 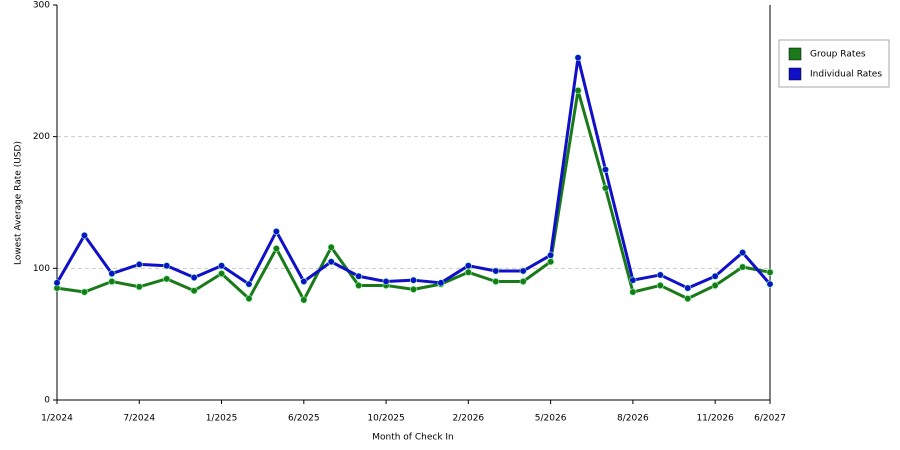 What do you see at coordinates (222, 419) in the screenshot?
I see `x-tick-label: 1/2025` at bounding box center [222, 419].